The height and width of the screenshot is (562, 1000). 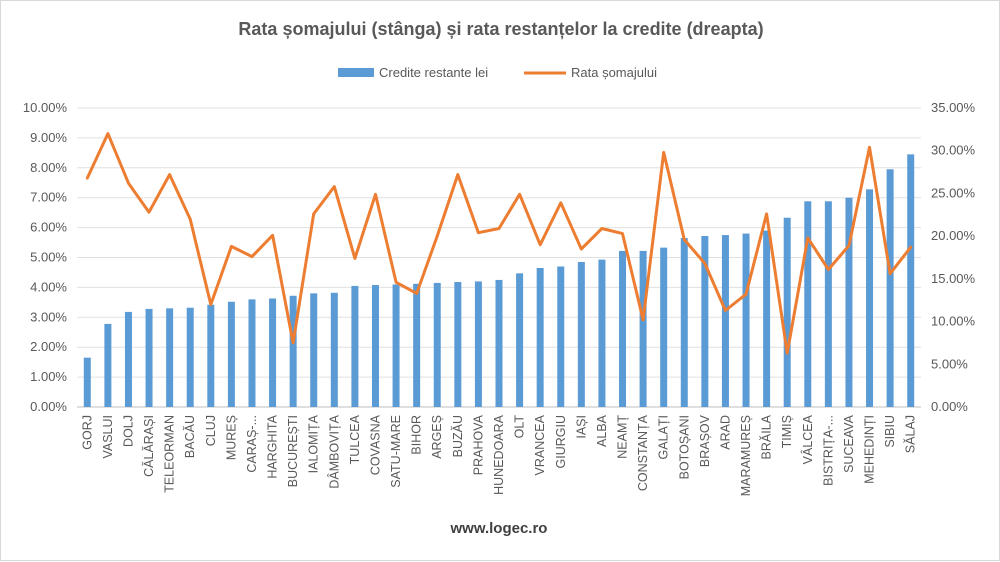 What do you see at coordinates (87, 432) in the screenshot?
I see `category-label: GORJ` at bounding box center [87, 432].